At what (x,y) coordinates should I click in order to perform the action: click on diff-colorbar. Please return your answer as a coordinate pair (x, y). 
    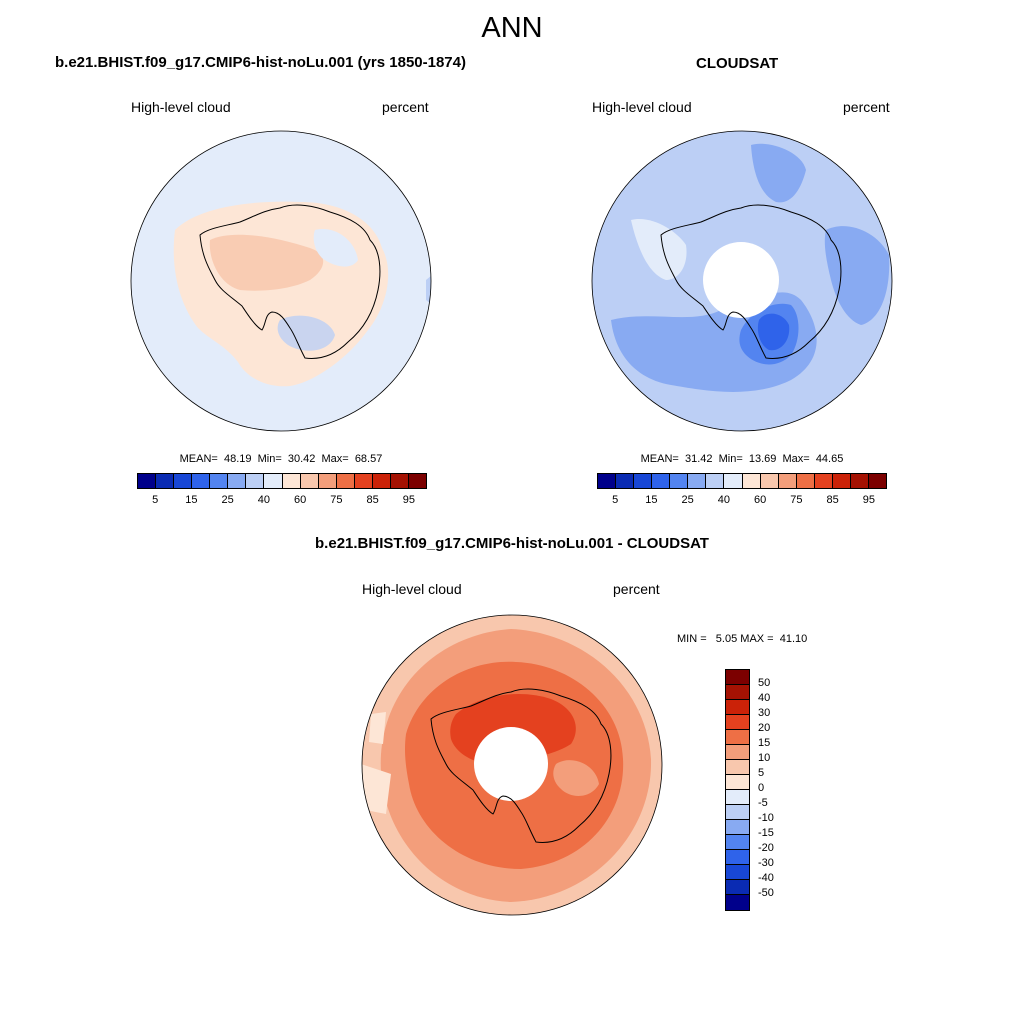
    Looking at the image, I should click on (737, 790).